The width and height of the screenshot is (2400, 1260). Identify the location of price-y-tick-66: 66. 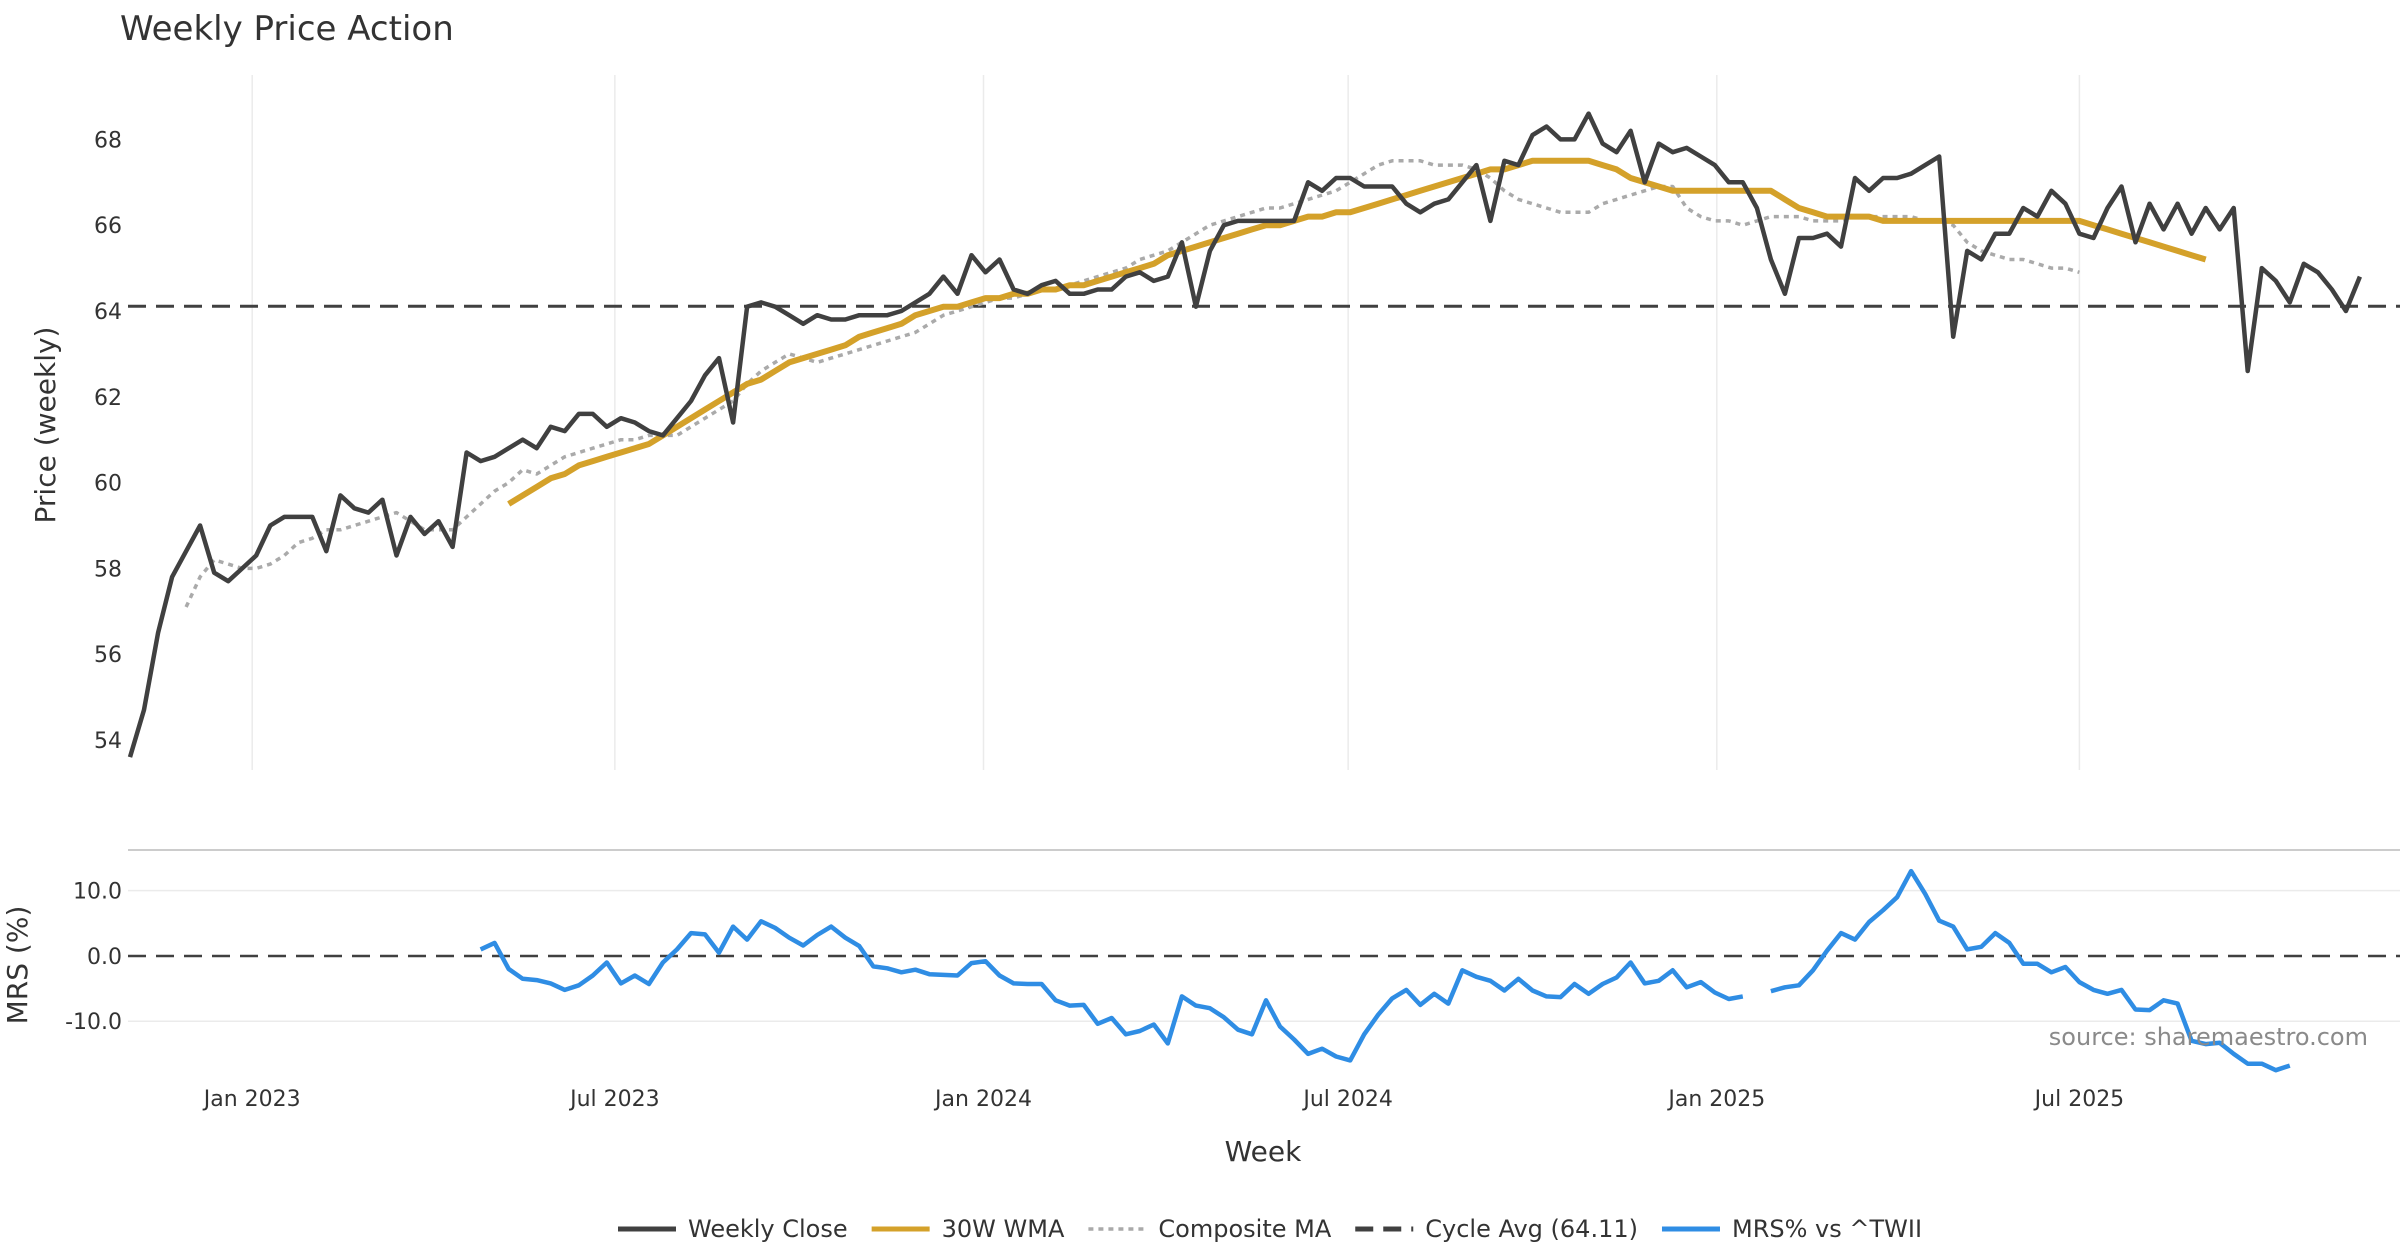
(108, 226).